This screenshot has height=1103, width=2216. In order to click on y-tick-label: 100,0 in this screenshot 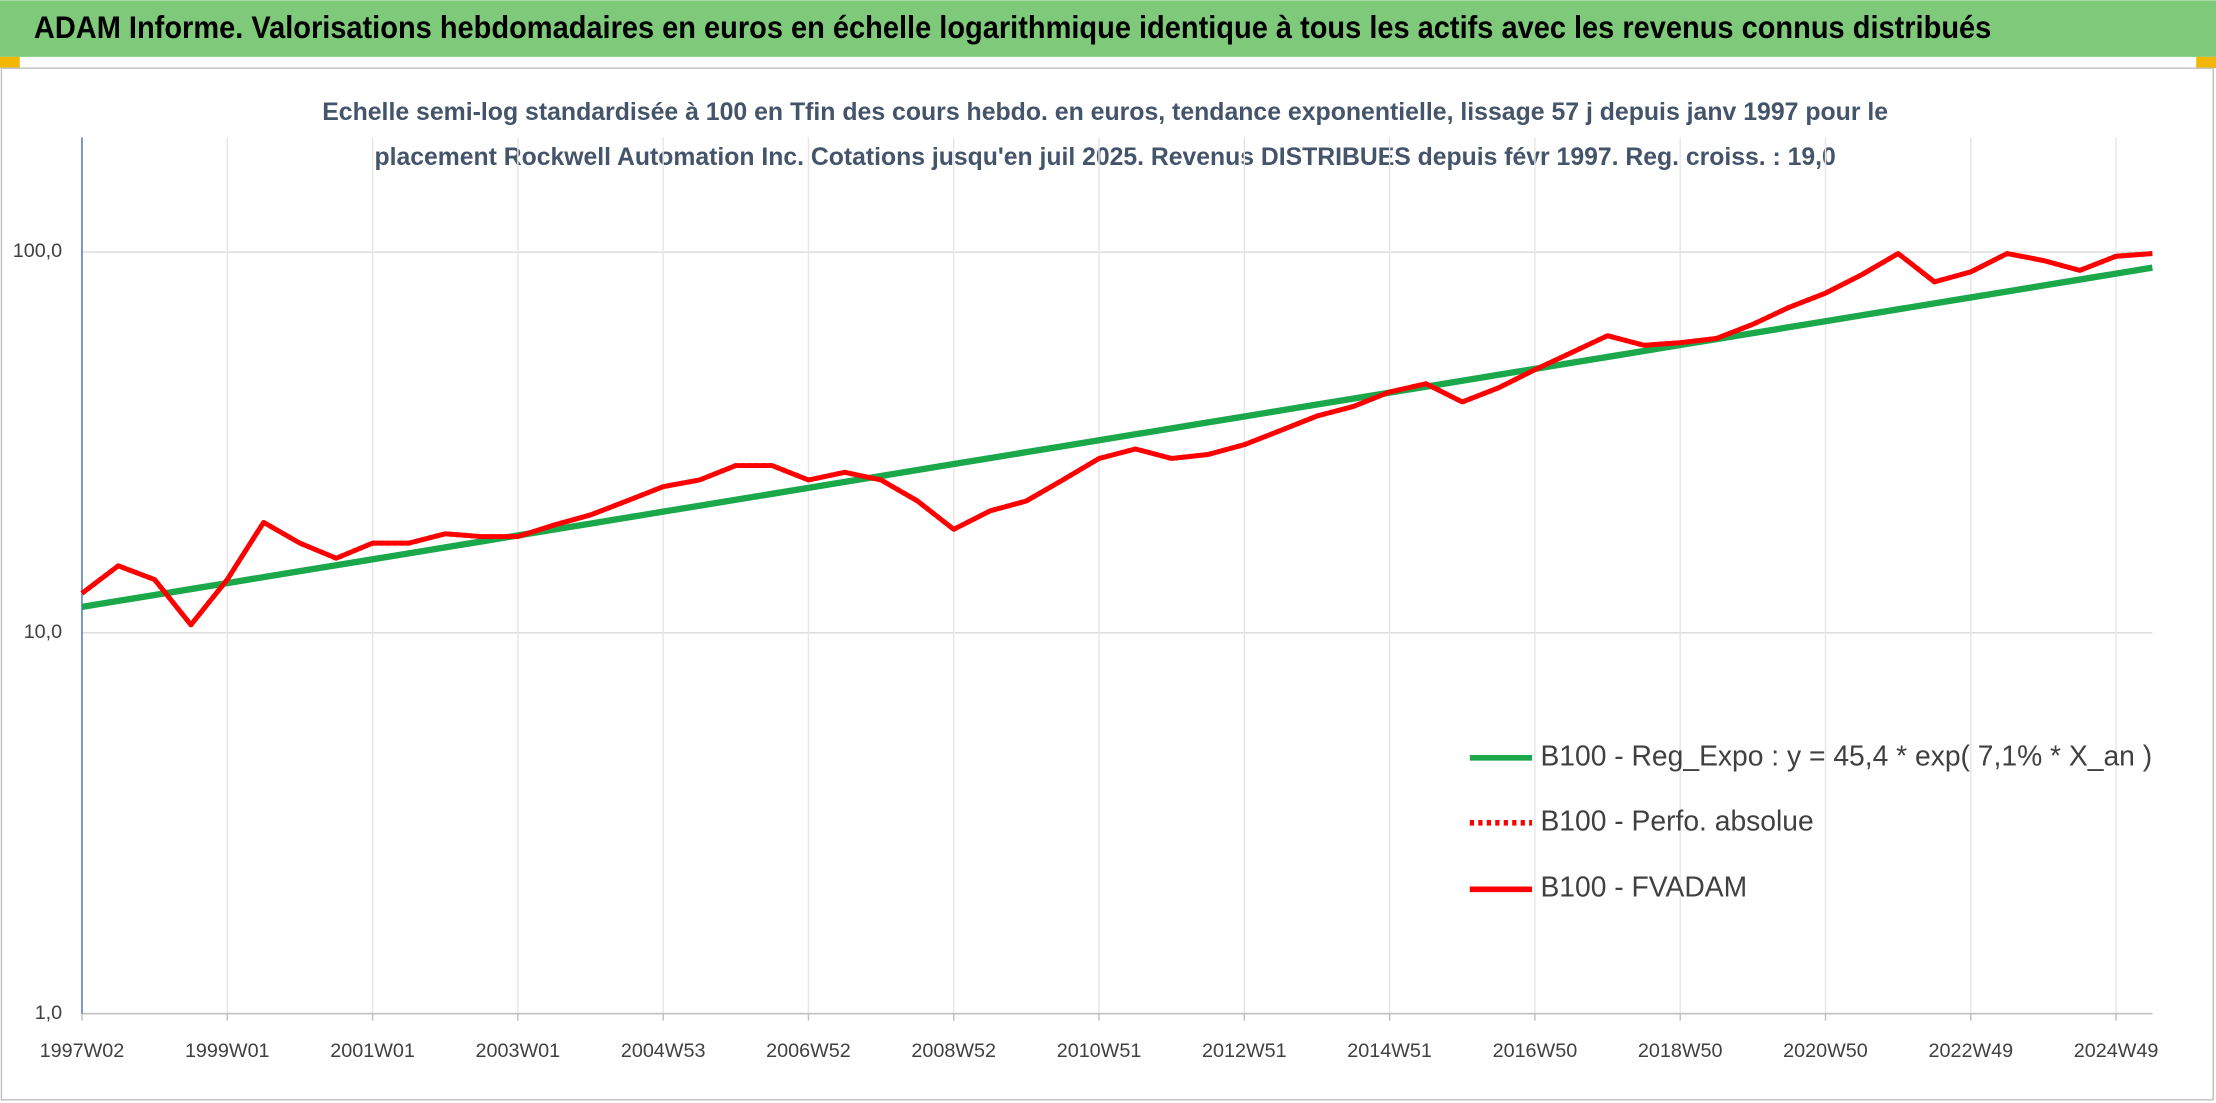, I will do `click(37, 251)`.